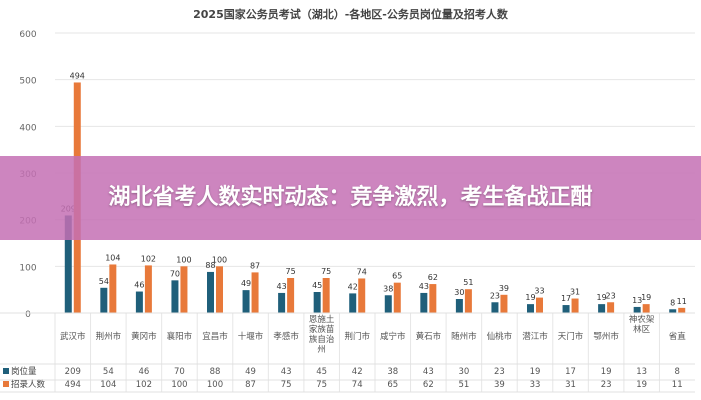  Describe the element at coordinates (637, 300) in the screenshot. I see `data-label: 13` at that location.